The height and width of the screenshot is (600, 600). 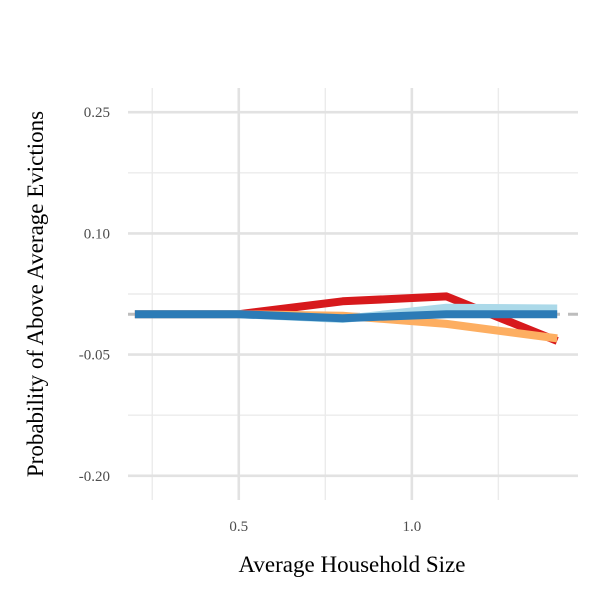 I want to click on y-tick-label: -0.20, so click(x=94, y=477).